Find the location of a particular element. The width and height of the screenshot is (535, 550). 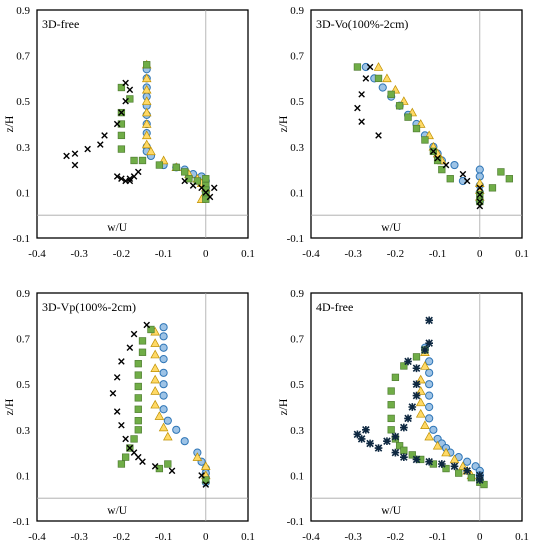

series-4-star is located at coordinates (418, 400).